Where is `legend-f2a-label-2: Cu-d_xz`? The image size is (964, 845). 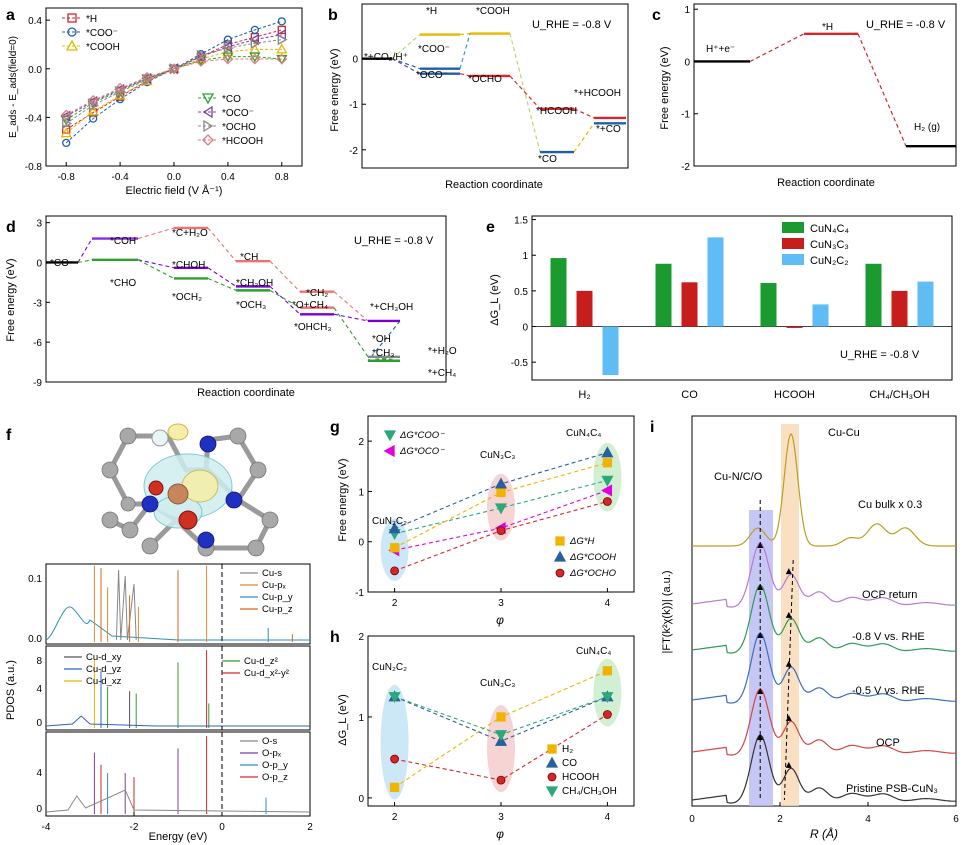
legend-f2a-label-2: Cu-d_xz is located at coordinates (104, 681).